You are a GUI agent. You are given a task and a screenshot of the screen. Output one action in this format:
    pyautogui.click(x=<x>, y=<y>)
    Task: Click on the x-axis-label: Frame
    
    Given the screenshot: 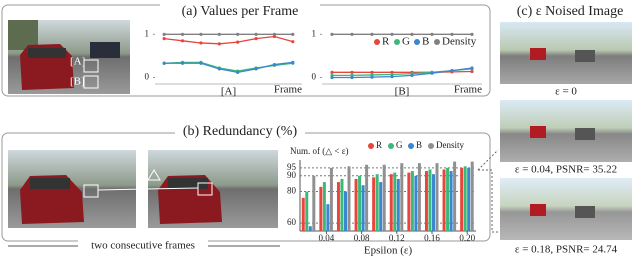 What is the action you would take?
    pyautogui.click(x=468, y=90)
    